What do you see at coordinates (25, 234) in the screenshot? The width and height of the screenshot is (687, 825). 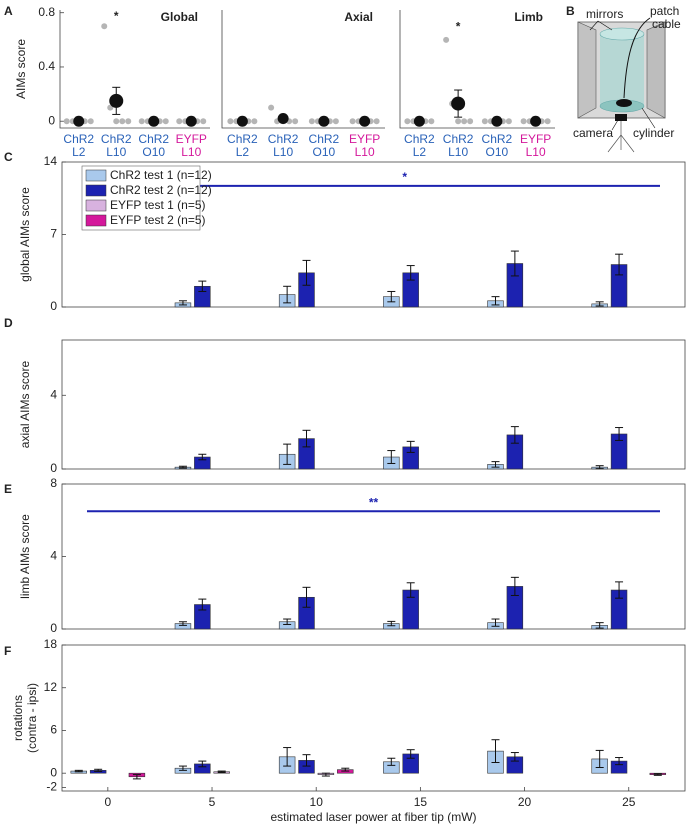 I see `y-axis-label: global AIMs score` at bounding box center [25, 234].